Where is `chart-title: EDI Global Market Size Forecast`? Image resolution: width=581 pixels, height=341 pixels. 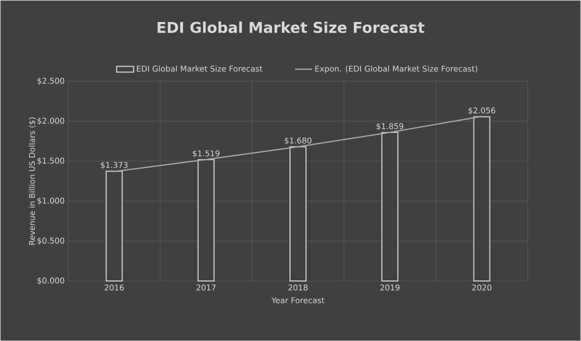
chart-title: EDI Global Market Size Forecast is located at coordinates (291, 27).